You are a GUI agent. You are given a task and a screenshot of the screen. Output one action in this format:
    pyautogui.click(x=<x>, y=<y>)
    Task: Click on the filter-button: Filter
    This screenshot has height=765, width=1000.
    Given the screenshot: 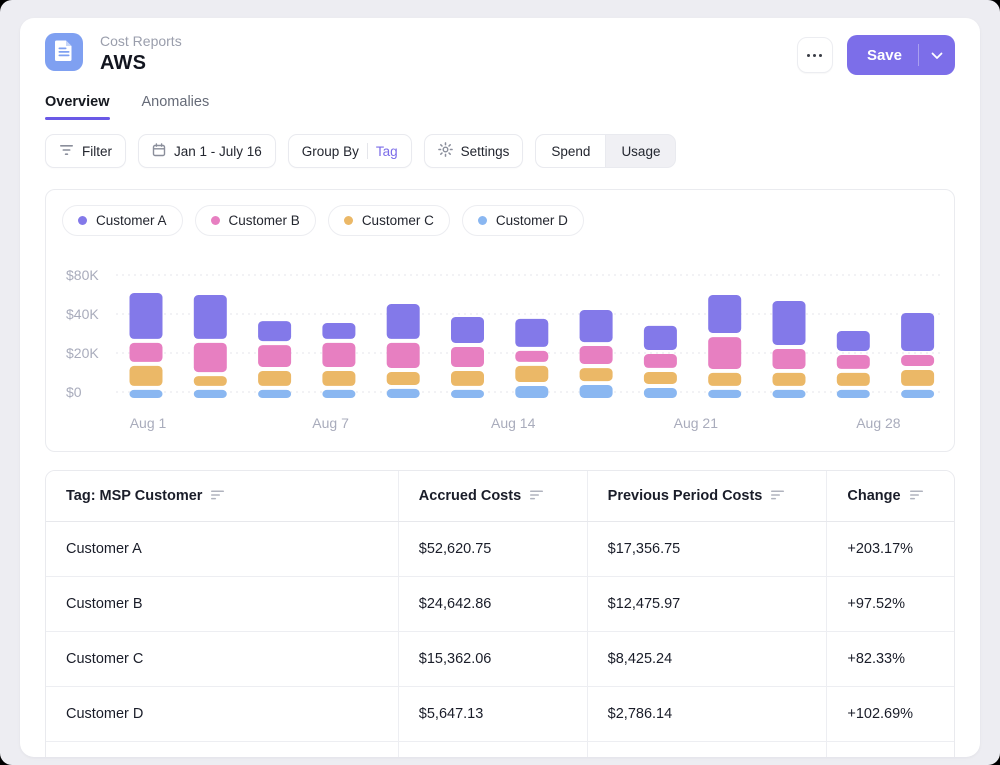 What is the action you would take?
    pyautogui.click(x=85, y=151)
    